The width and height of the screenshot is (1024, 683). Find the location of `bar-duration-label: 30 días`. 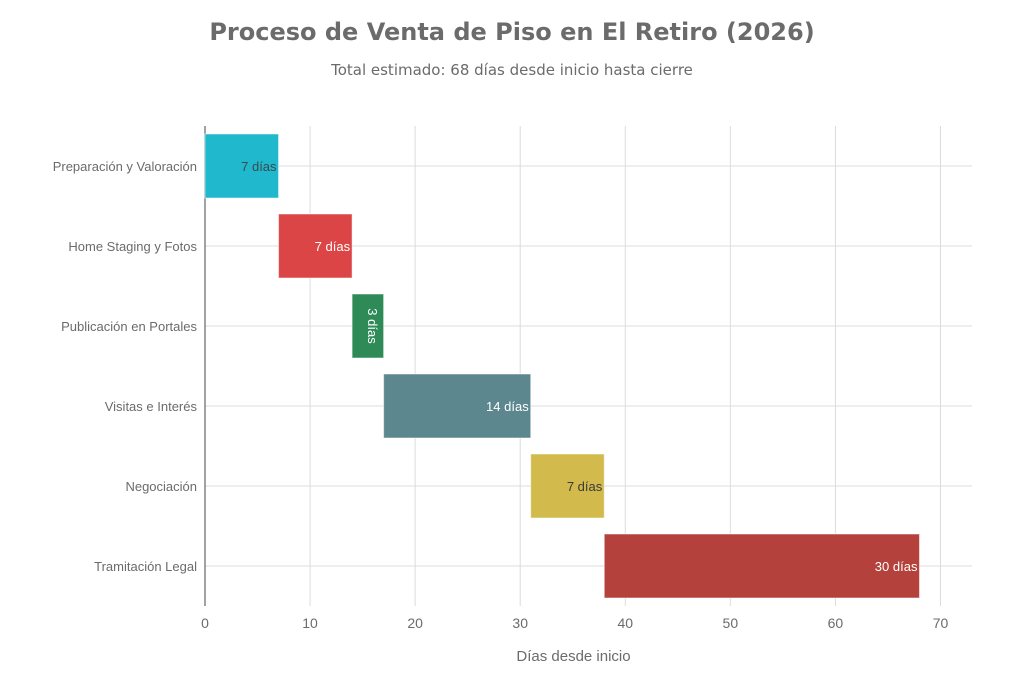

bar-duration-label: 30 días is located at coordinates (896, 566).